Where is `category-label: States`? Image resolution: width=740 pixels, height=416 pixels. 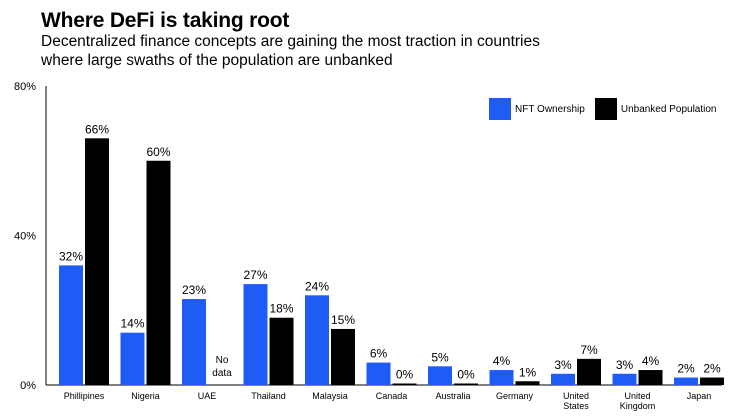 category-label: States is located at coordinates (576, 406).